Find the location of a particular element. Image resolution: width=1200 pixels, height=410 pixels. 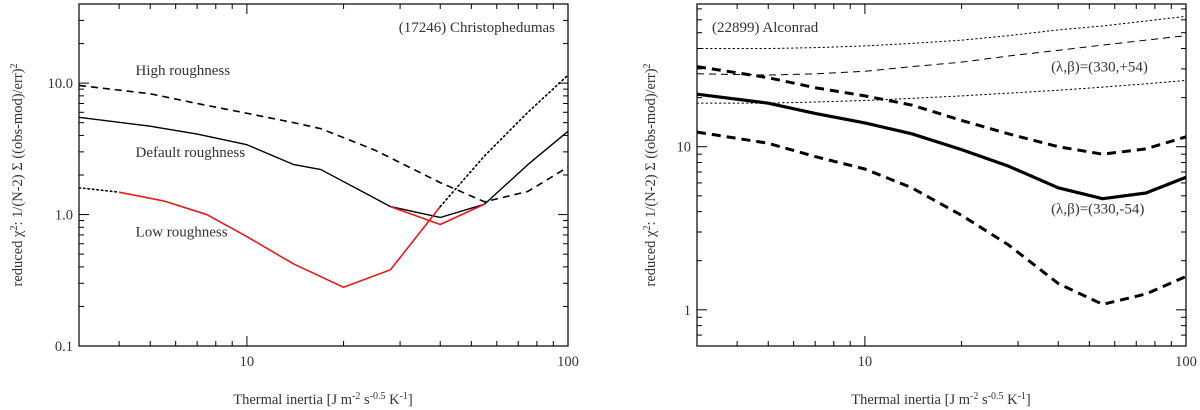

right-chart-title: (22899) Alconrad is located at coordinates (765, 28).